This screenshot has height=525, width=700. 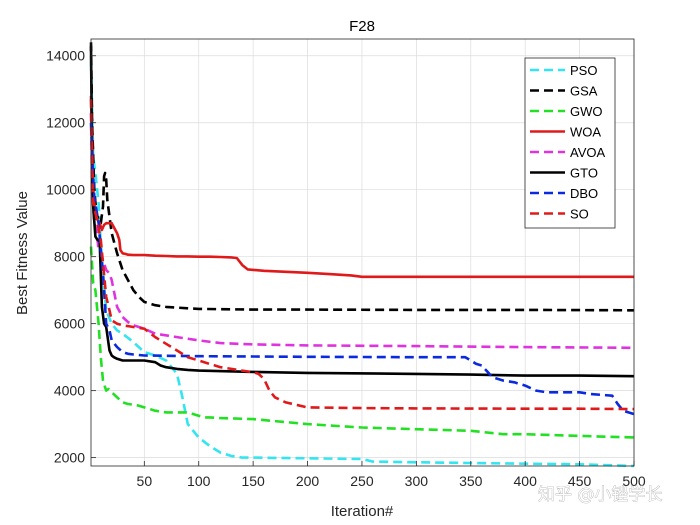 What do you see at coordinates (362, 511) in the screenshot?
I see `x-axis-title: Iteration#` at bounding box center [362, 511].